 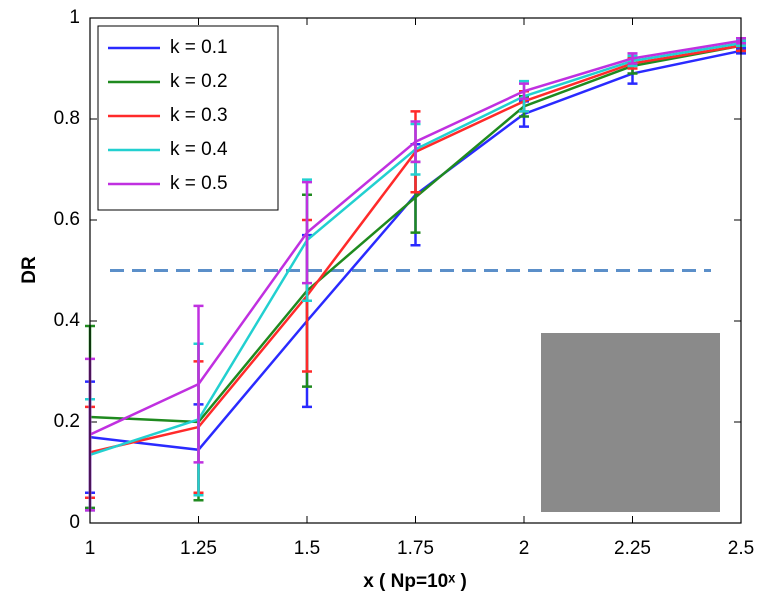 What do you see at coordinates (630, 422) in the screenshot?
I see `inset-photo` at bounding box center [630, 422].